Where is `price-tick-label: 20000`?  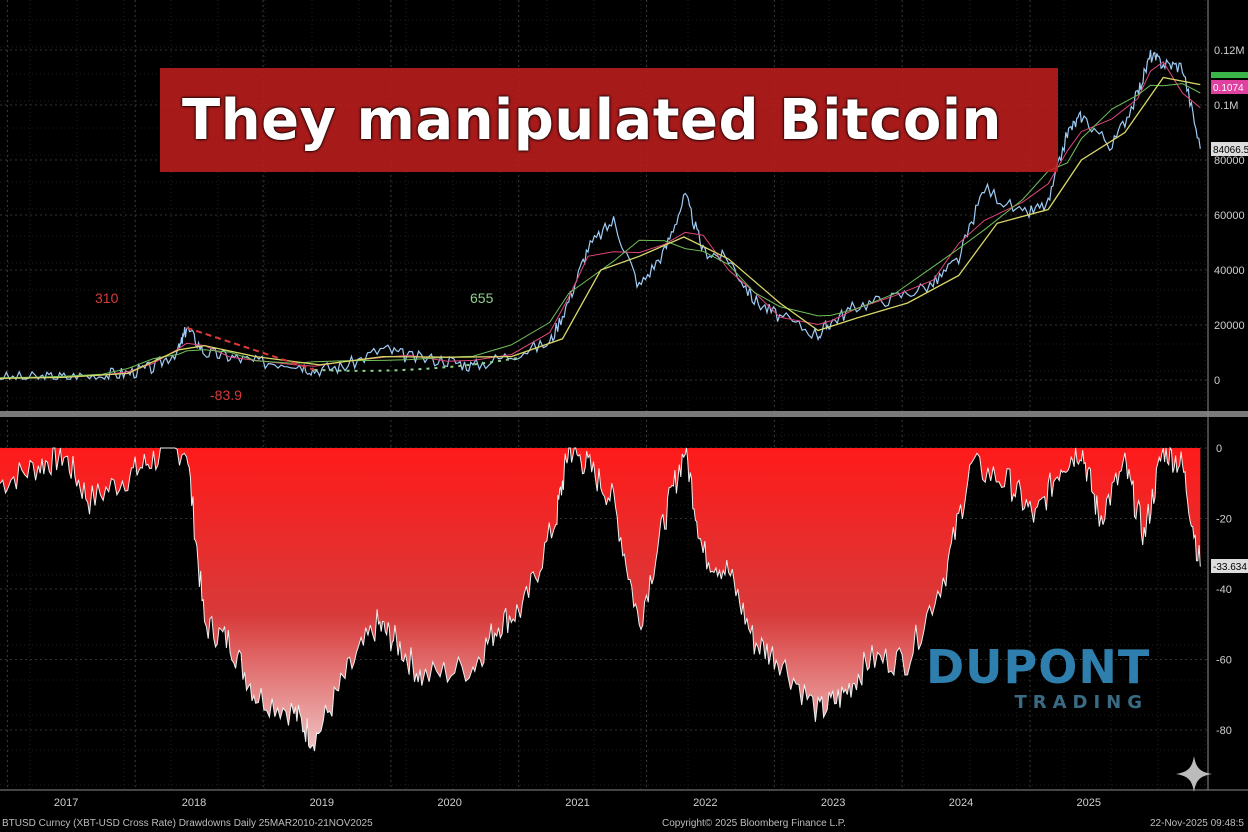 price-tick-label: 20000 is located at coordinates (1229, 326).